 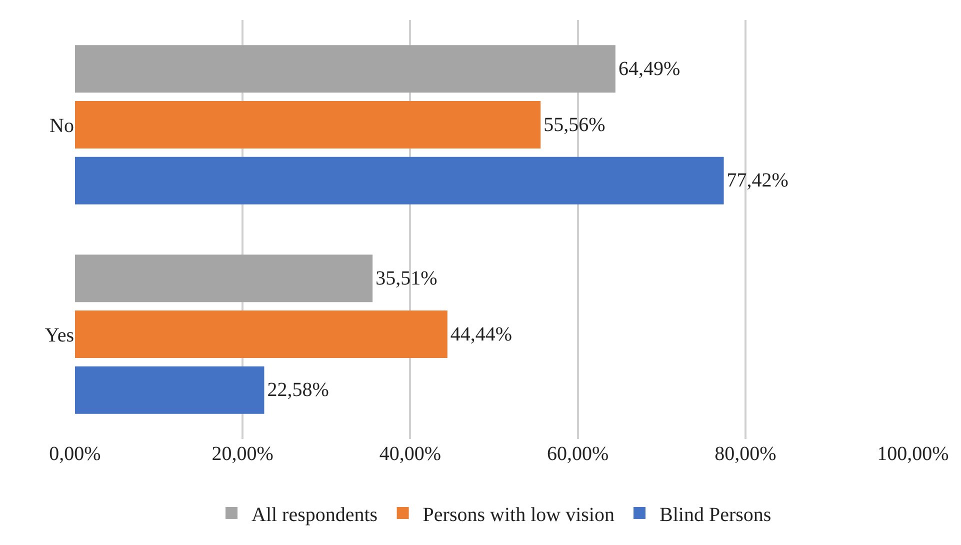 I want to click on x-tick-label: 40,00%, so click(x=410, y=454).